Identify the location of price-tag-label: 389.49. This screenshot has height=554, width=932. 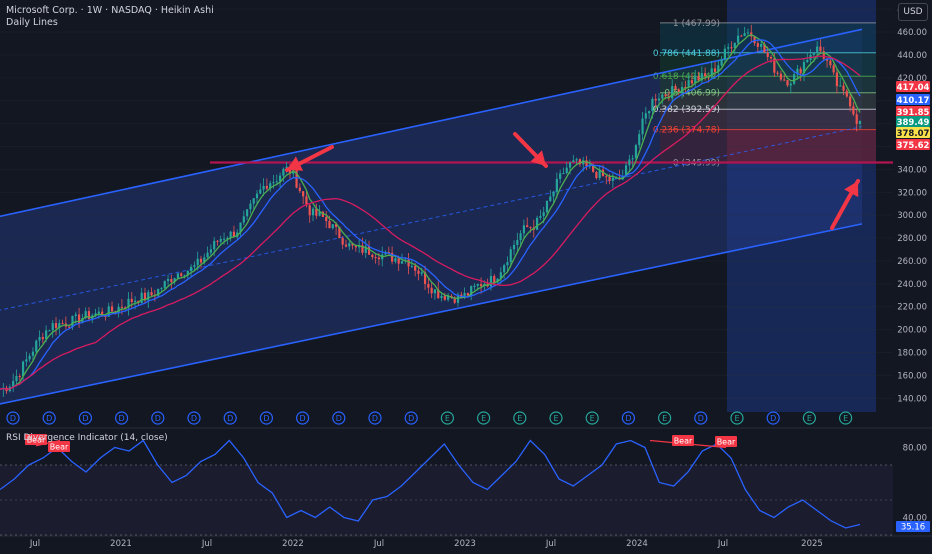
(913, 123).